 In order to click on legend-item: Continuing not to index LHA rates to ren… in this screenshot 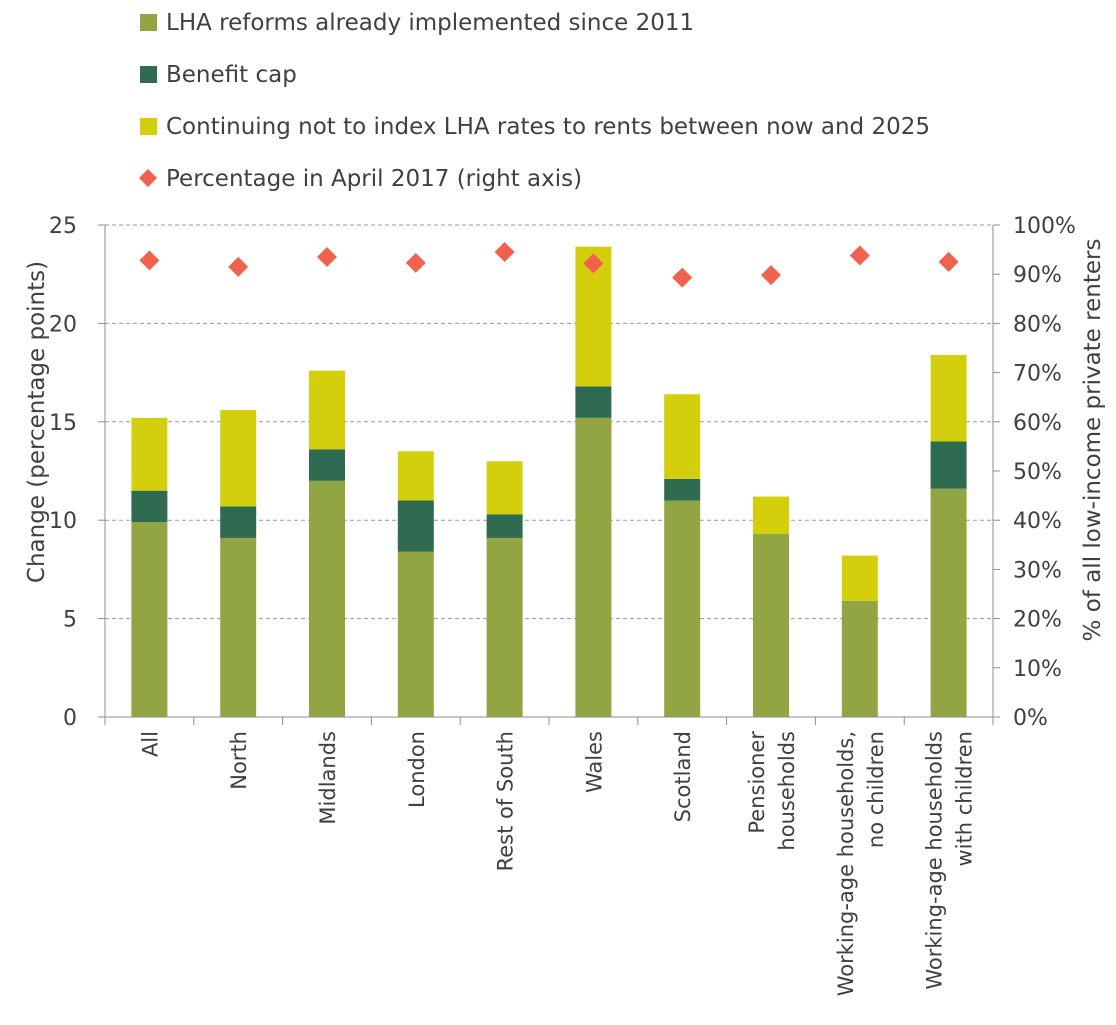, I will do `click(535, 127)`.